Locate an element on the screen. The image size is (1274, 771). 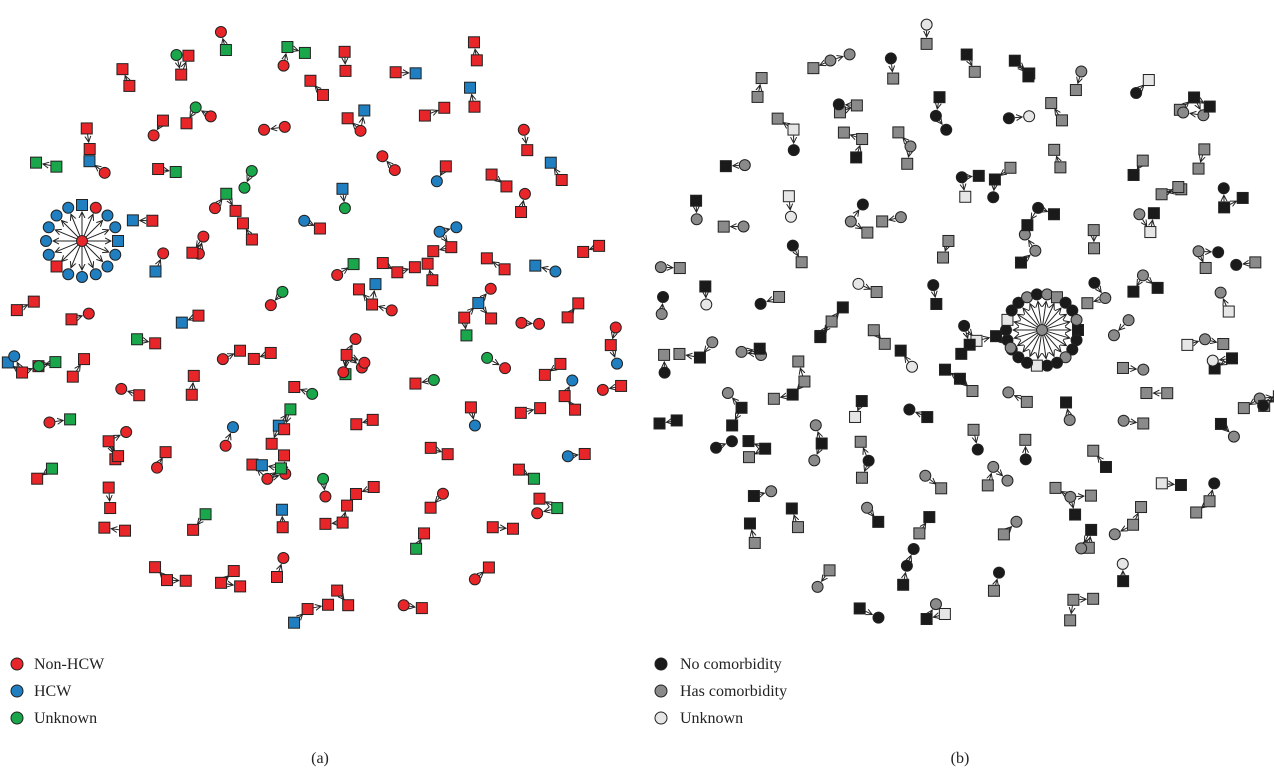
legend-a-label-2: HCW is located at coordinates (53, 691).